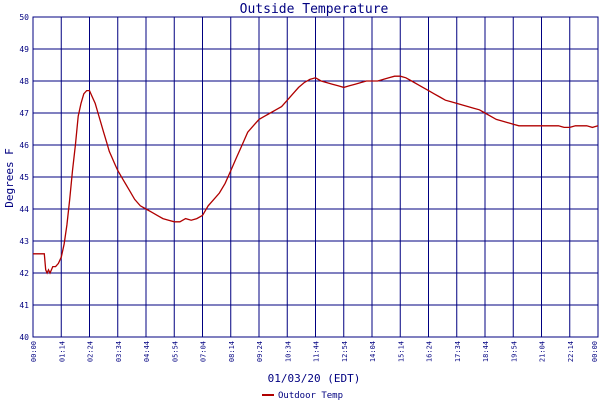 The image size is (600, 400). I want to click on legend-label-outdoor-temp: Outdoor Temp, so click(310, 395).